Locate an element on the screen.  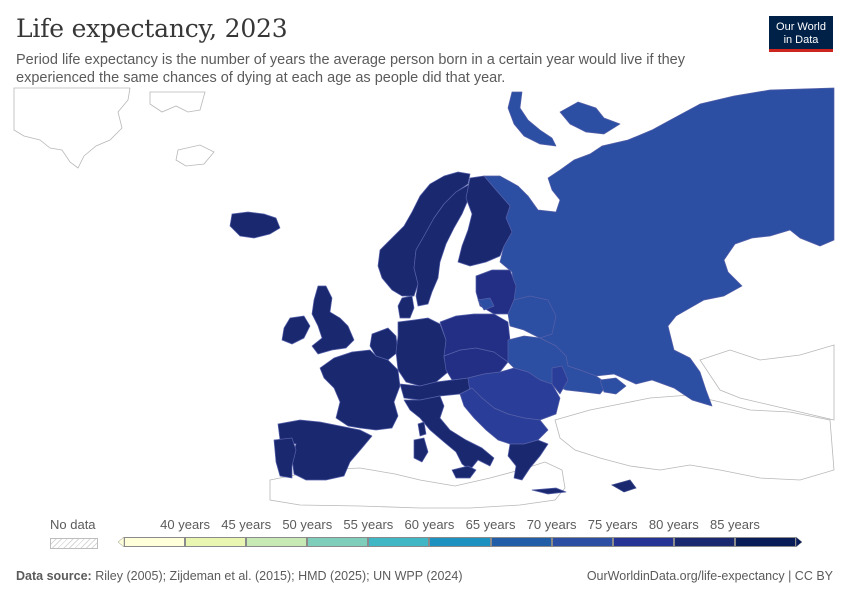
logo-line-2: in Data is located at coordinates (801, 39).